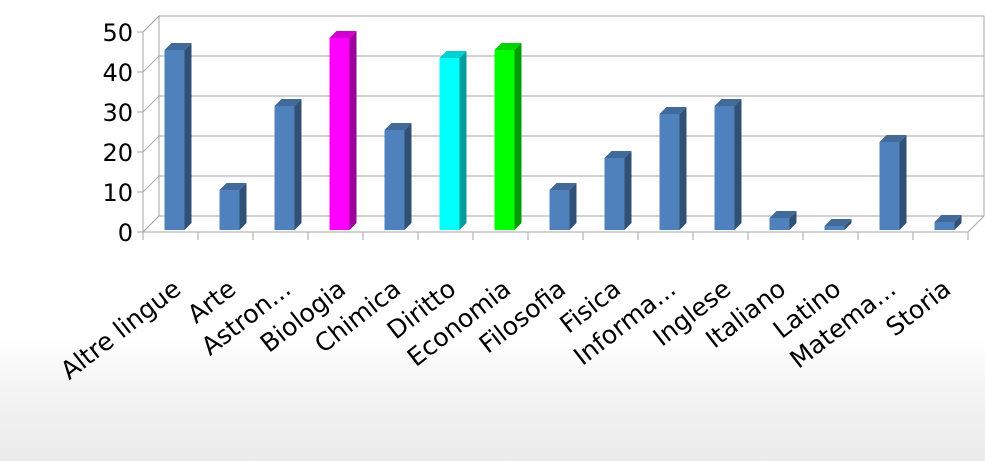 The image size is (985, 461). Describe the element at coordinates (151, 124) in the screenshot. I see `side-wall` at that location.